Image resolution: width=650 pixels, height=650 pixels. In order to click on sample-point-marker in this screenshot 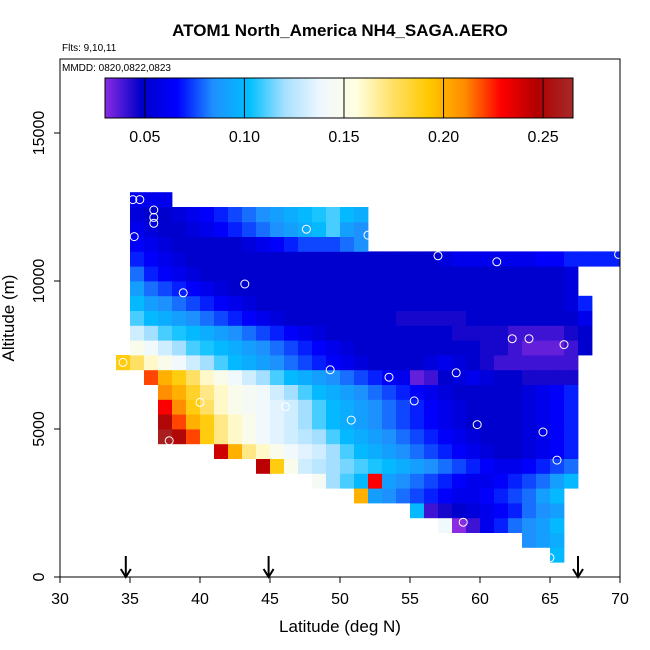, I will do `click(154, 210)`.